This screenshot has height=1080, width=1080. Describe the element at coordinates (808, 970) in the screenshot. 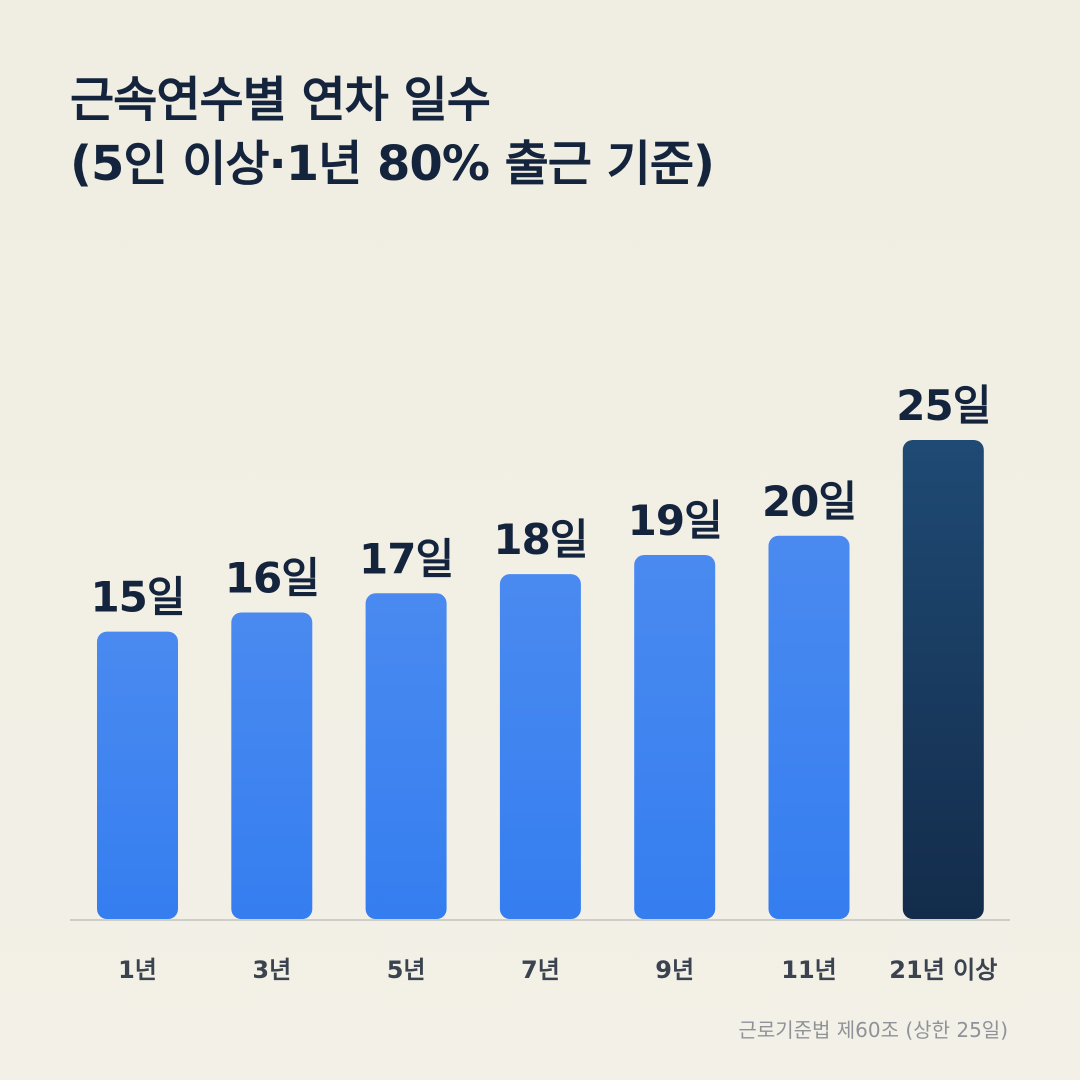

I see `x-tick-label-6: 11년` at that location.